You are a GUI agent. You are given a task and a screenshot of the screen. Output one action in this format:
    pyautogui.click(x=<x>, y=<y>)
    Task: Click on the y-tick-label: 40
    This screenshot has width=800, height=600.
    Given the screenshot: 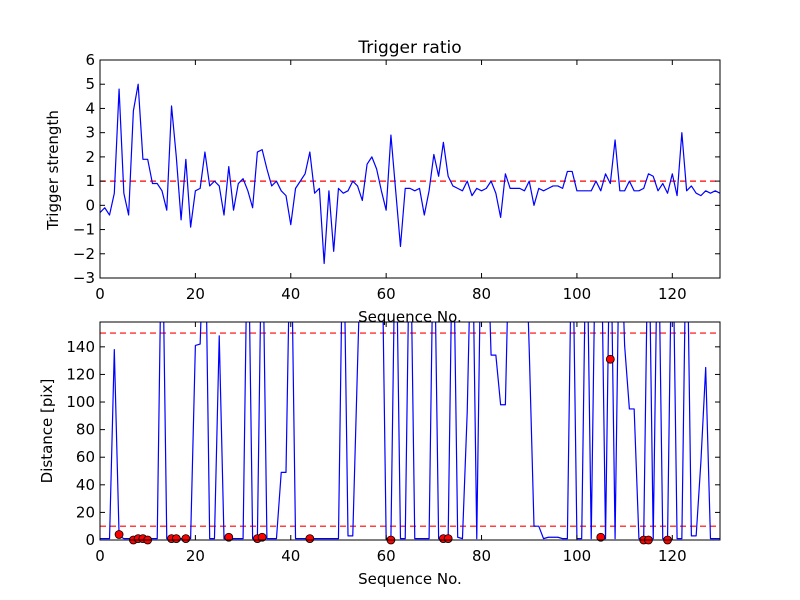 What is the action you would take?
    pyautogui.click(x=85, y=485)
    